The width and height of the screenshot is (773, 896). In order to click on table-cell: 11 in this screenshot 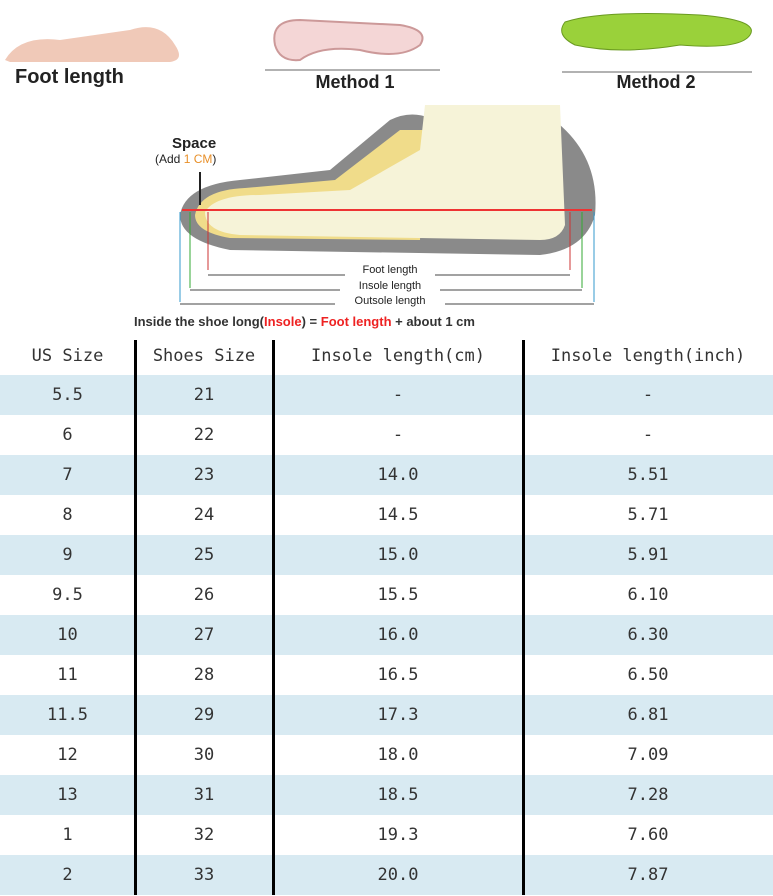, I will do `click(67, 675)`.